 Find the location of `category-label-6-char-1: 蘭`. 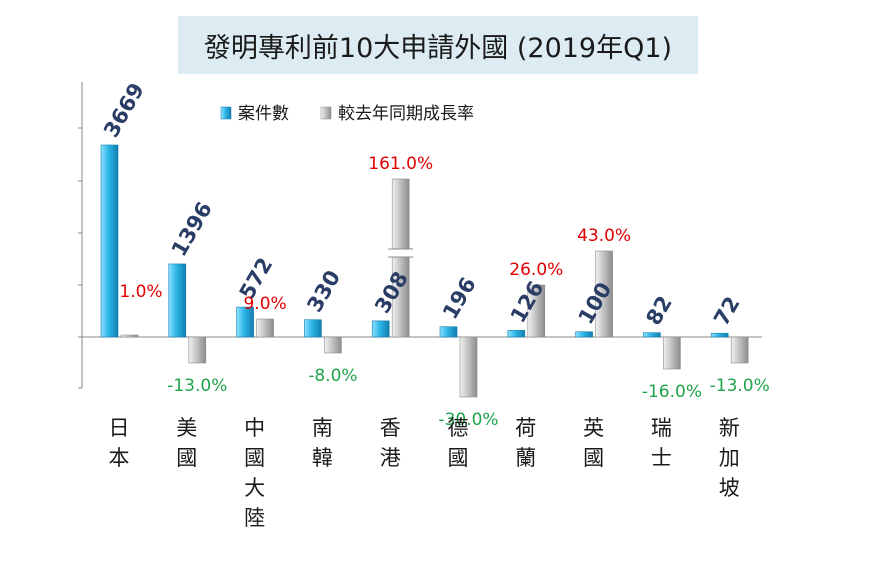

category-label-6-char-1: 蘭 is located at coordinates (525, 458).